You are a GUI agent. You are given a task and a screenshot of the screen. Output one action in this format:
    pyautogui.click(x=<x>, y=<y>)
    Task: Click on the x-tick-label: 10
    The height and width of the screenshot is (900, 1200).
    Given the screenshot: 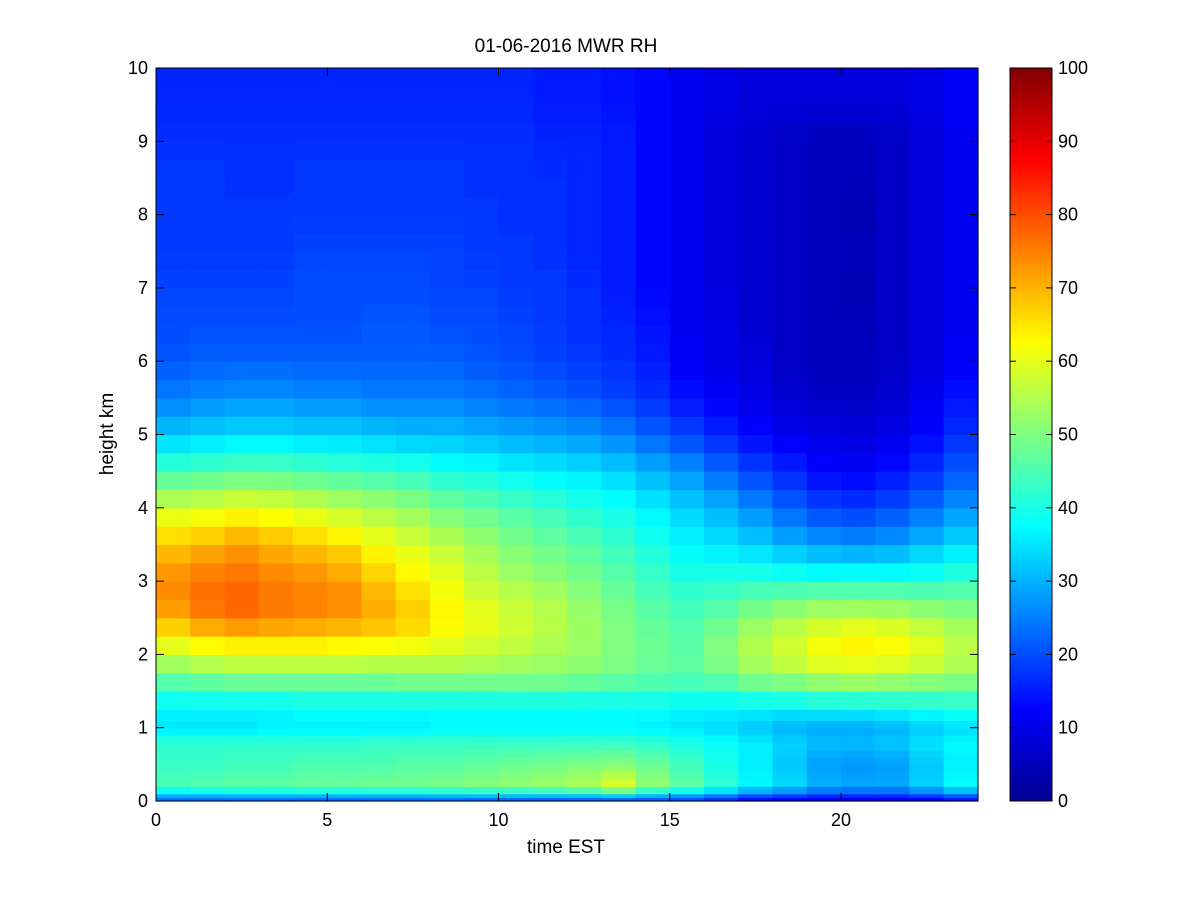 What is the action you would take?
    pyautogui.click(x=498, y=820)
    